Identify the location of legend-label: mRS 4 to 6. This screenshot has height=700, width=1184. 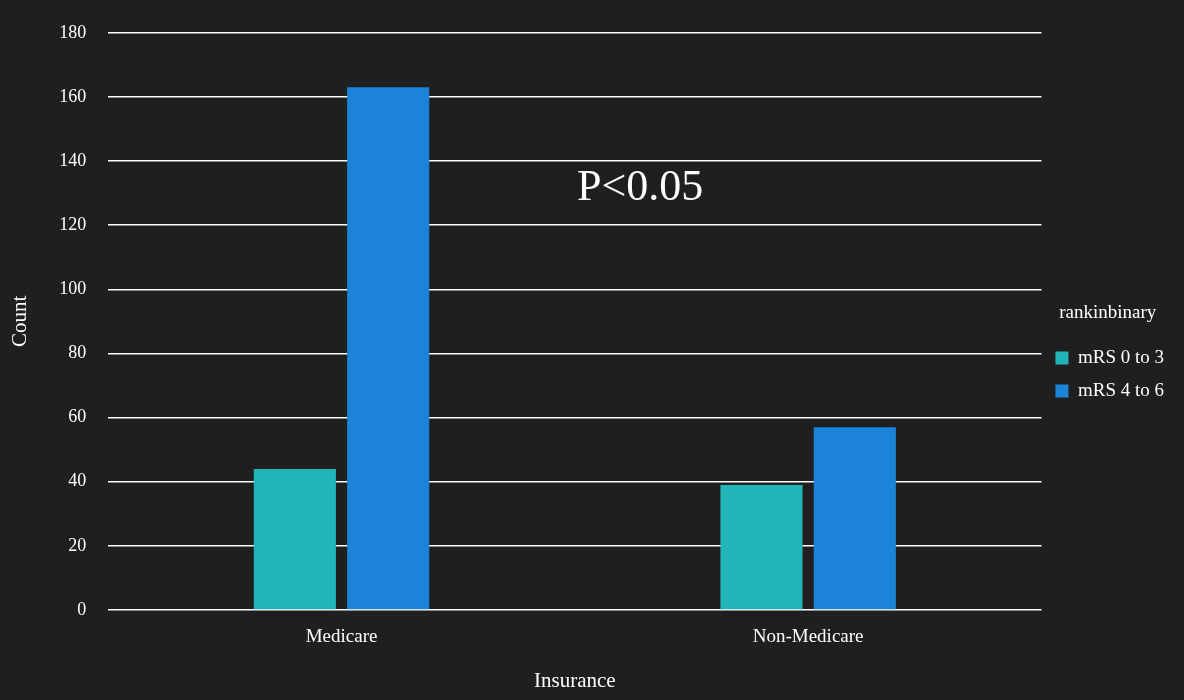
(1121, 389).